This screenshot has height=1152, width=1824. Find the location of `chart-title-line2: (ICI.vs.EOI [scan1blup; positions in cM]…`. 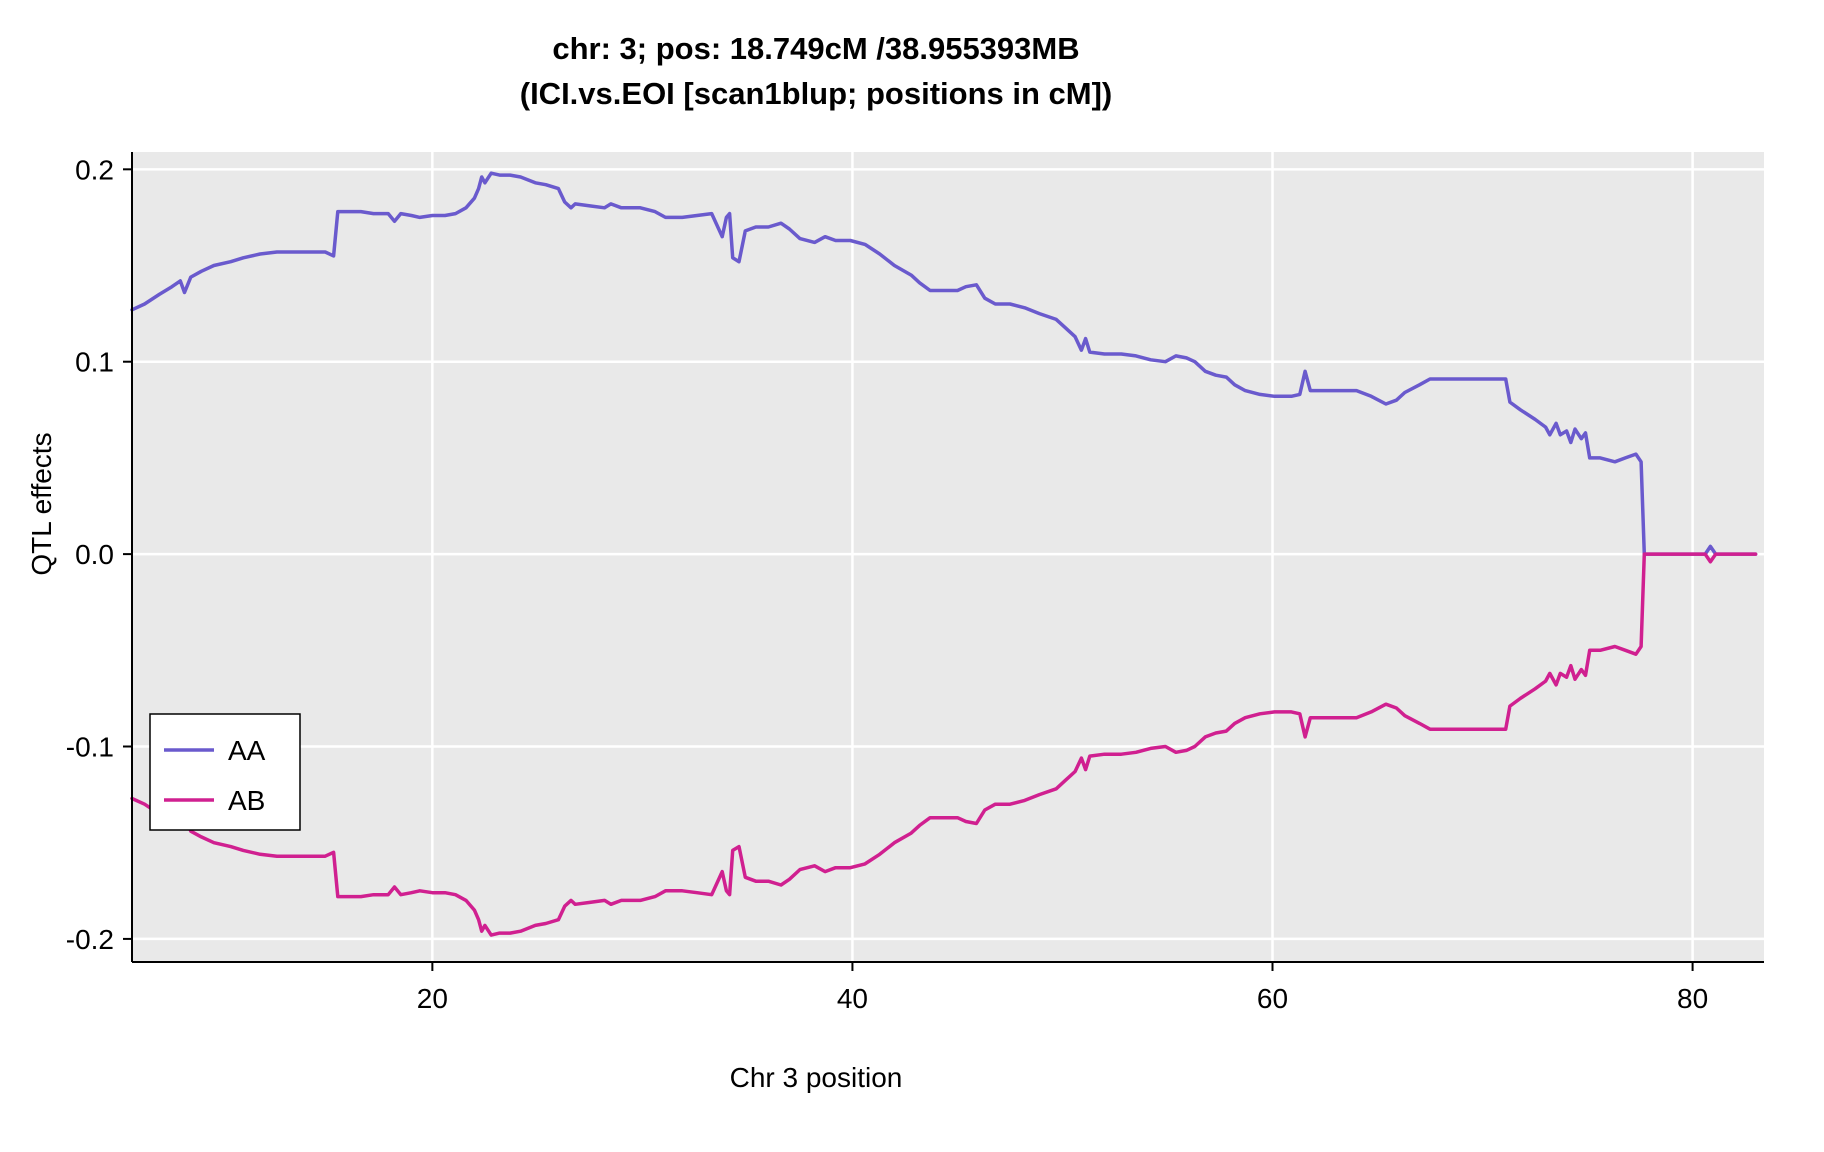

chart-title-line2: (ICI.vs.EOI [scan1blup; positions in cM]… is located at coordinates (816, 93).